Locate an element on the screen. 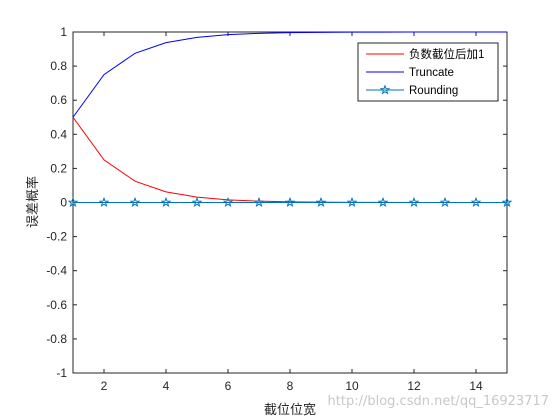  x-axis-title: 截位位宽 is located at coordinates (290, 410).